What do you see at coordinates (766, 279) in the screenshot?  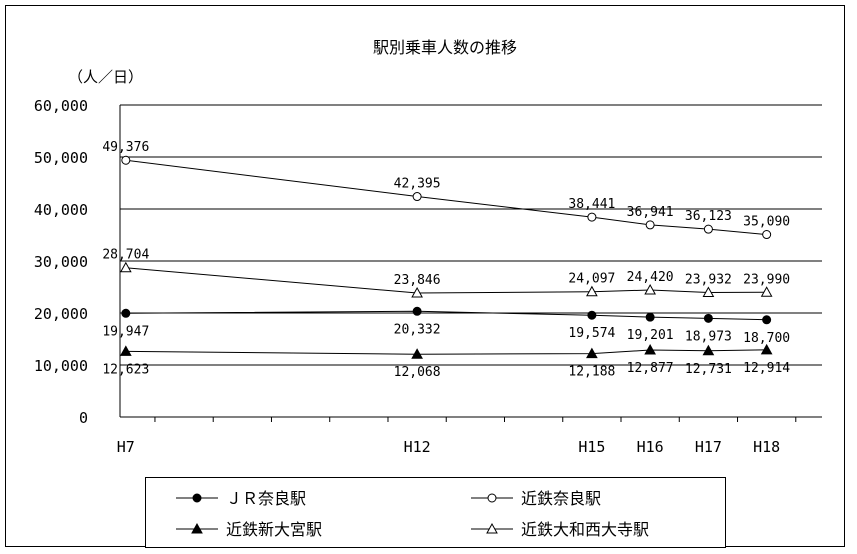 I see `data-label: 23,990` at bounding box center [766, 279].